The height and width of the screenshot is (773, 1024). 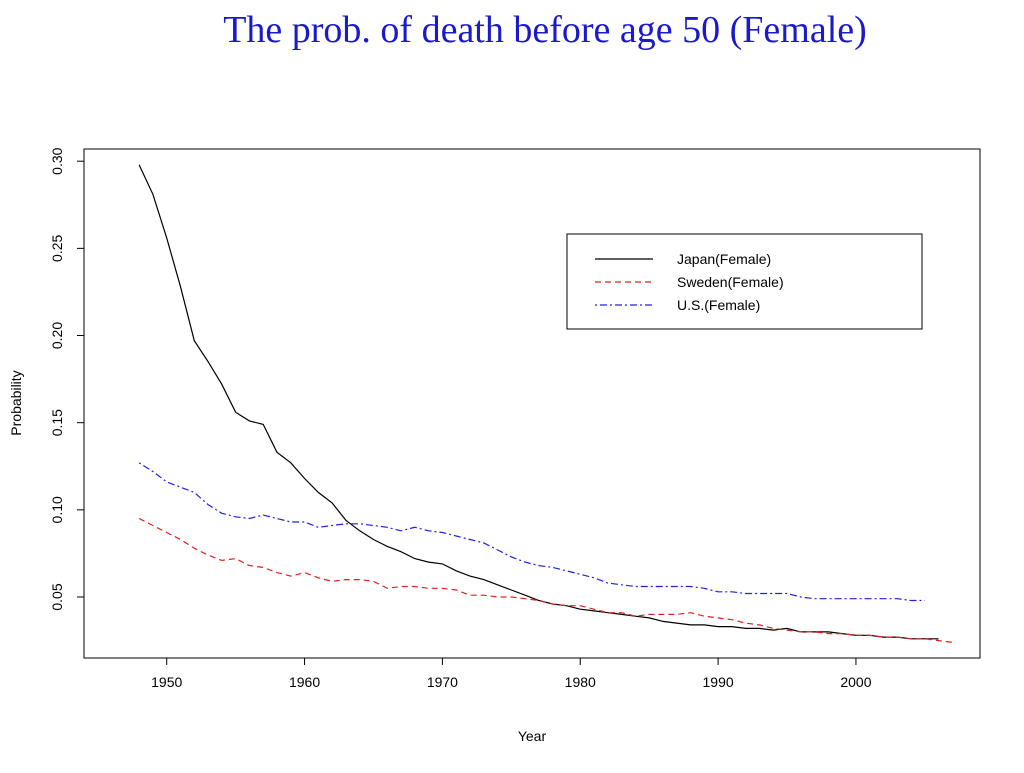 I want to click on x-tick-label: 1990, so click(x=718, y=682).